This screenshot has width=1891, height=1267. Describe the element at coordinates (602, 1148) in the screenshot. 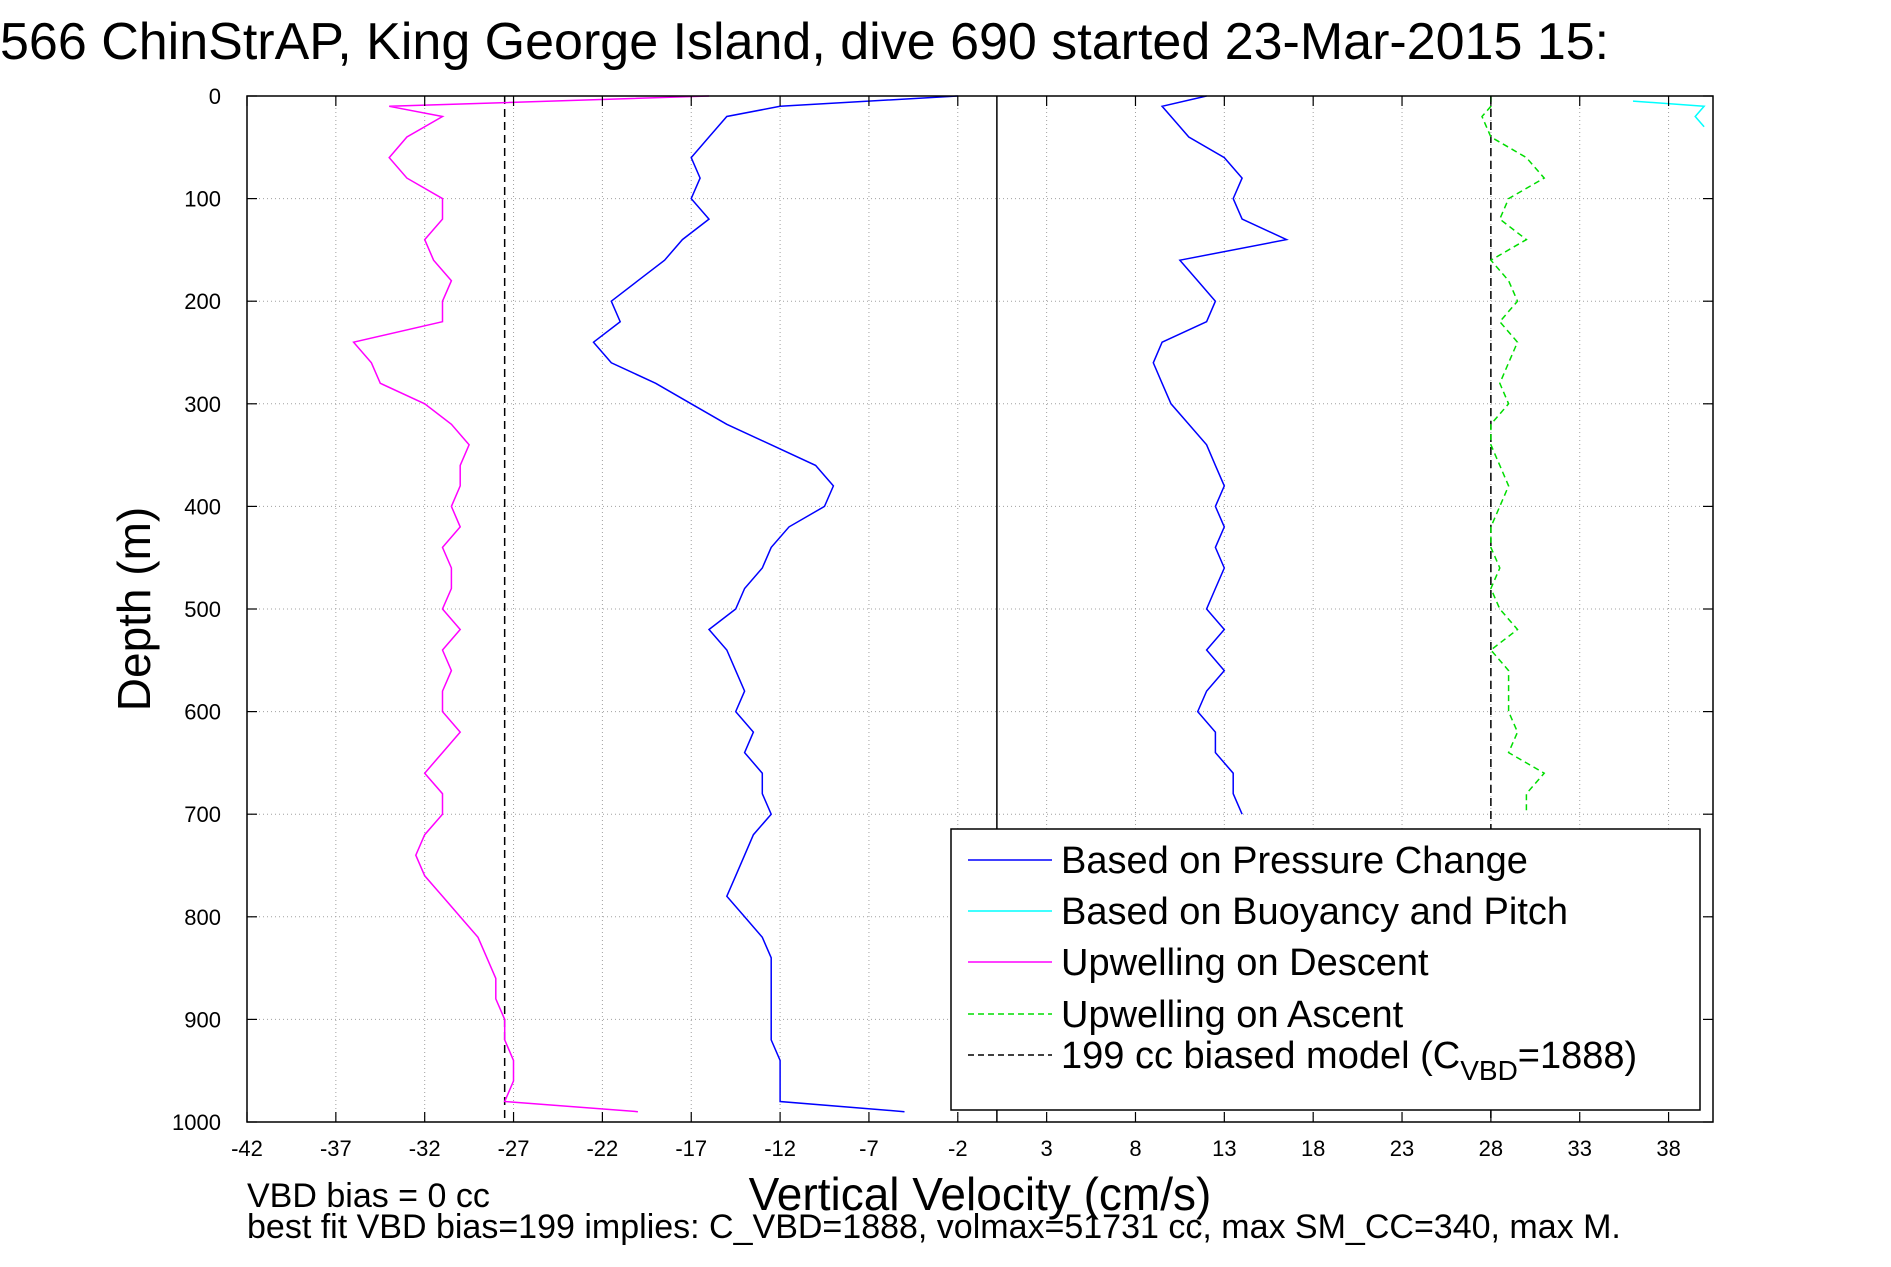

I see `x-tick-label: -22` at that location.